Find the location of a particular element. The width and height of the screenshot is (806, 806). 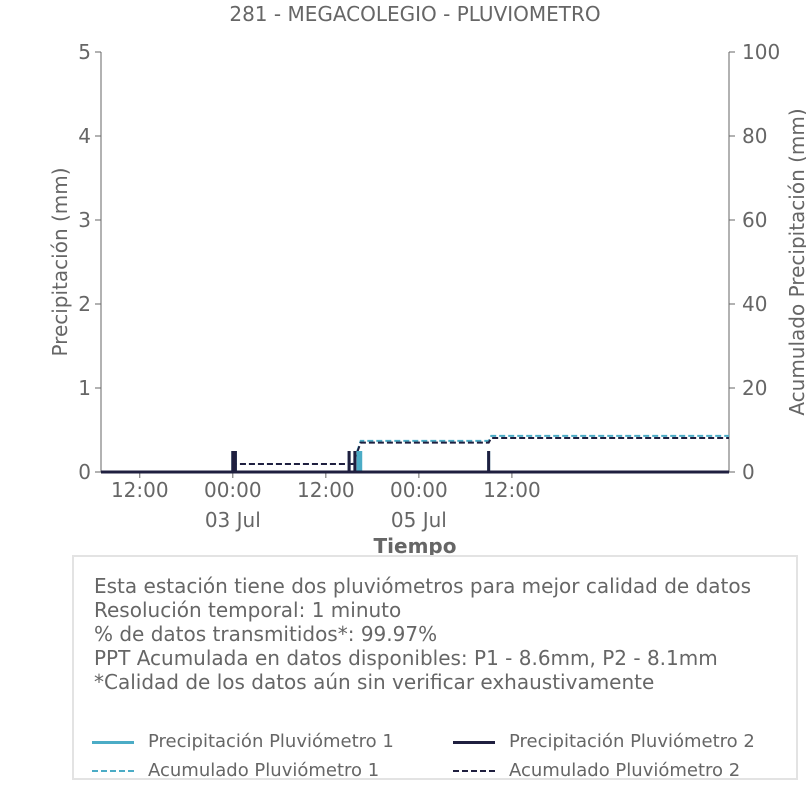

info-line-transmitted: % de datos transmitidos*: 99.97% is located at coordinates (266, 634).